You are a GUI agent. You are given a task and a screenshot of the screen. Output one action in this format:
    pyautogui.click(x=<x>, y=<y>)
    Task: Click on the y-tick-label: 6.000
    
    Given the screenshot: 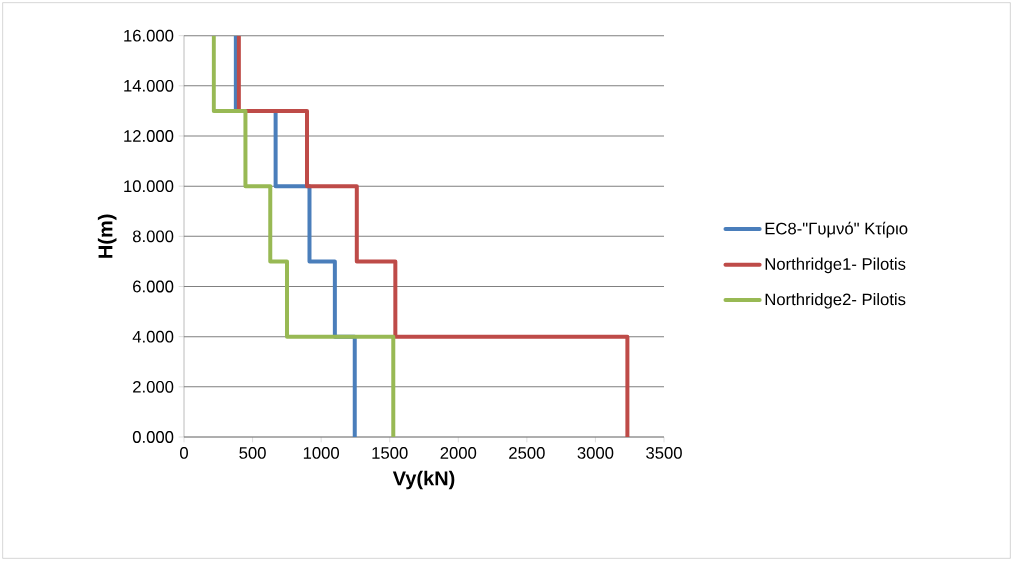 What is the action you would take?
    pyautogui.click(x=153, y=286)
    